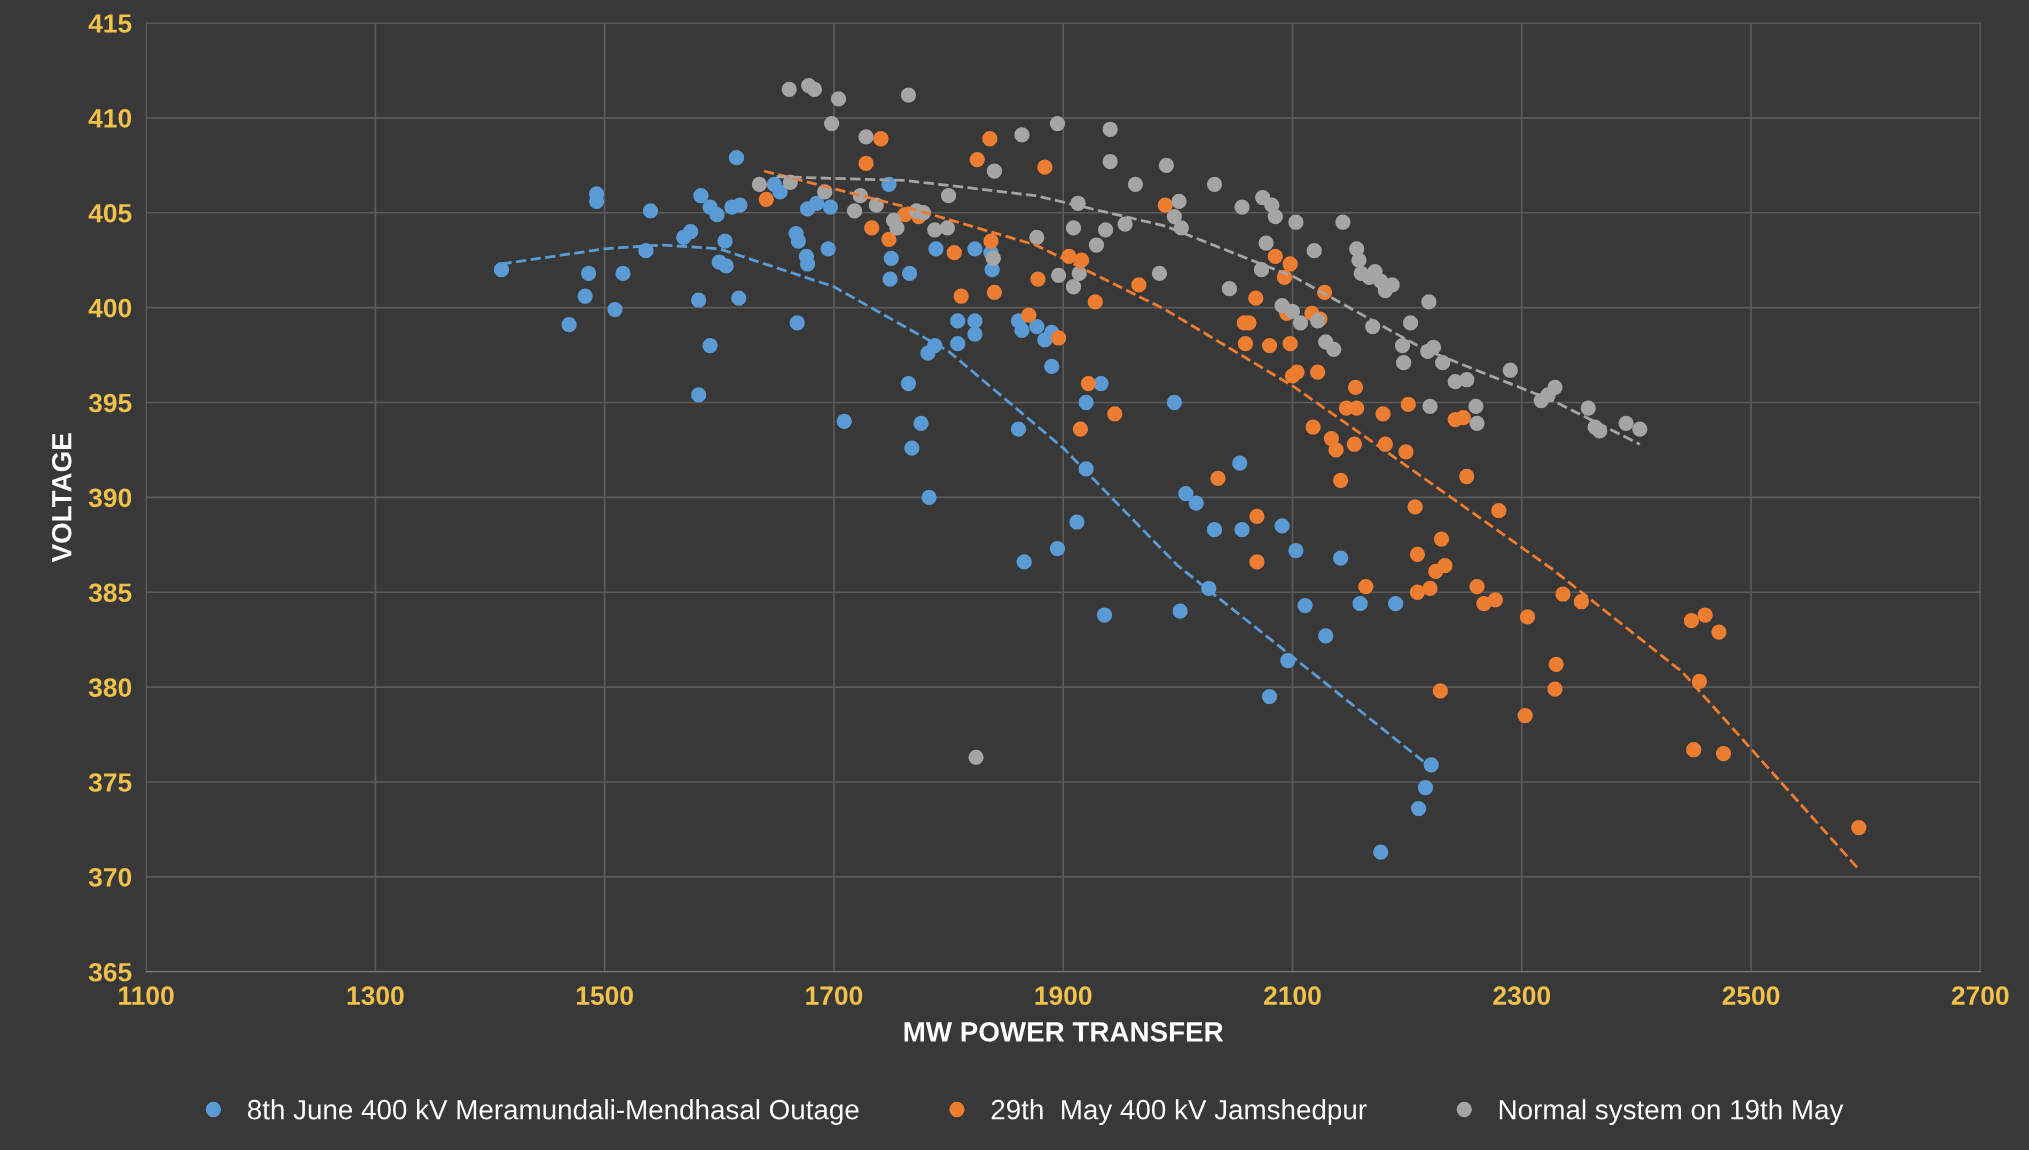 The image size is (2029, 1150). Describe the element at coordinates (604, 996) in the screenshot. I see `x-tick-label: 1500` at that location.